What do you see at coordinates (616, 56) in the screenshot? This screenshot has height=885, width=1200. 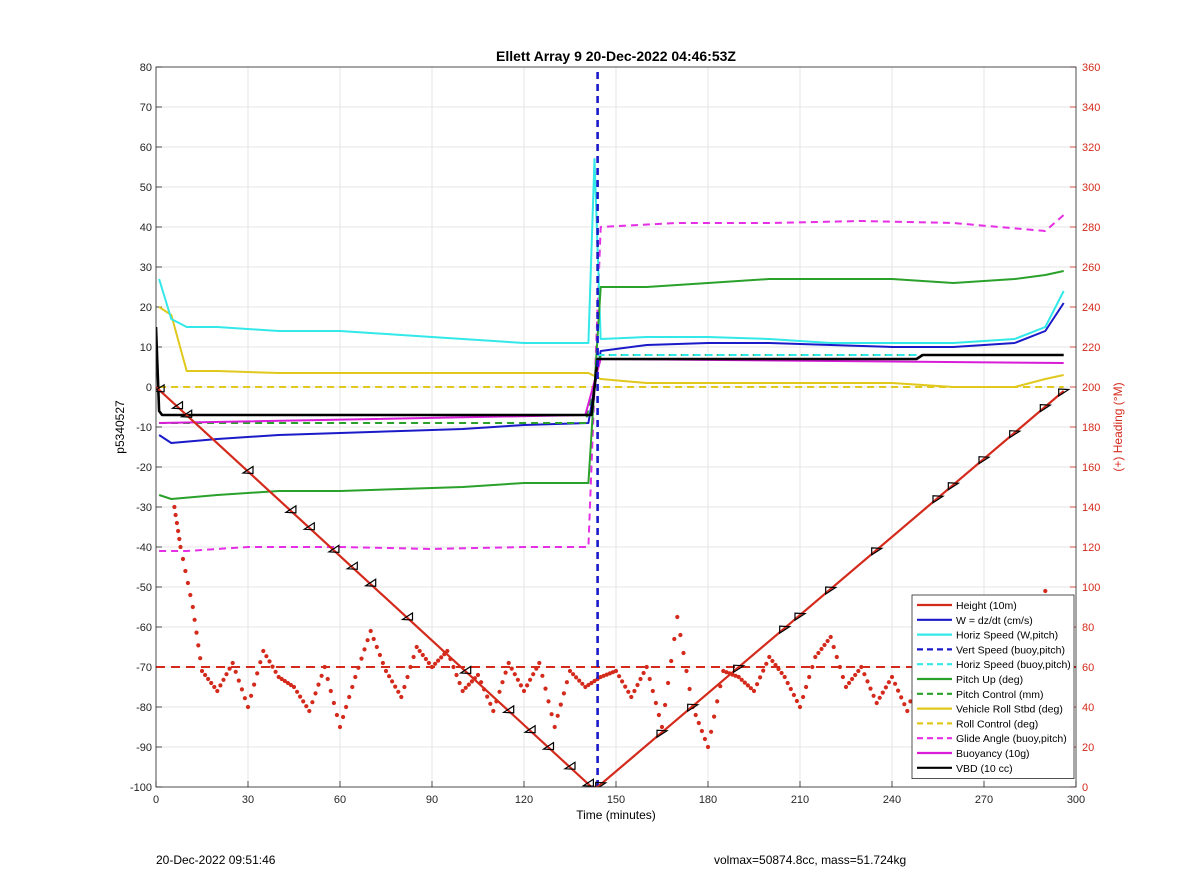 I see `chart-title: Ellett Array 9 20-Dec-2022 04:46:53Z` at bounding box center [616, 56].